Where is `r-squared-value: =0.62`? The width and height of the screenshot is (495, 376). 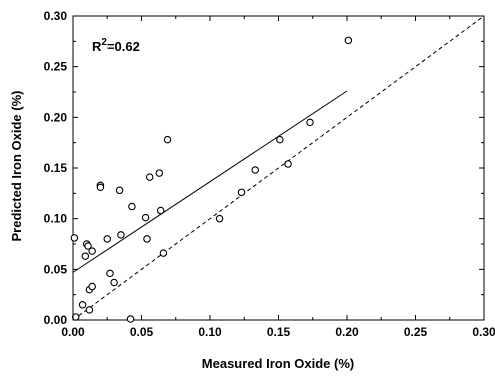 r-squared-value: =0.62 is located at coordinates (123, 46).